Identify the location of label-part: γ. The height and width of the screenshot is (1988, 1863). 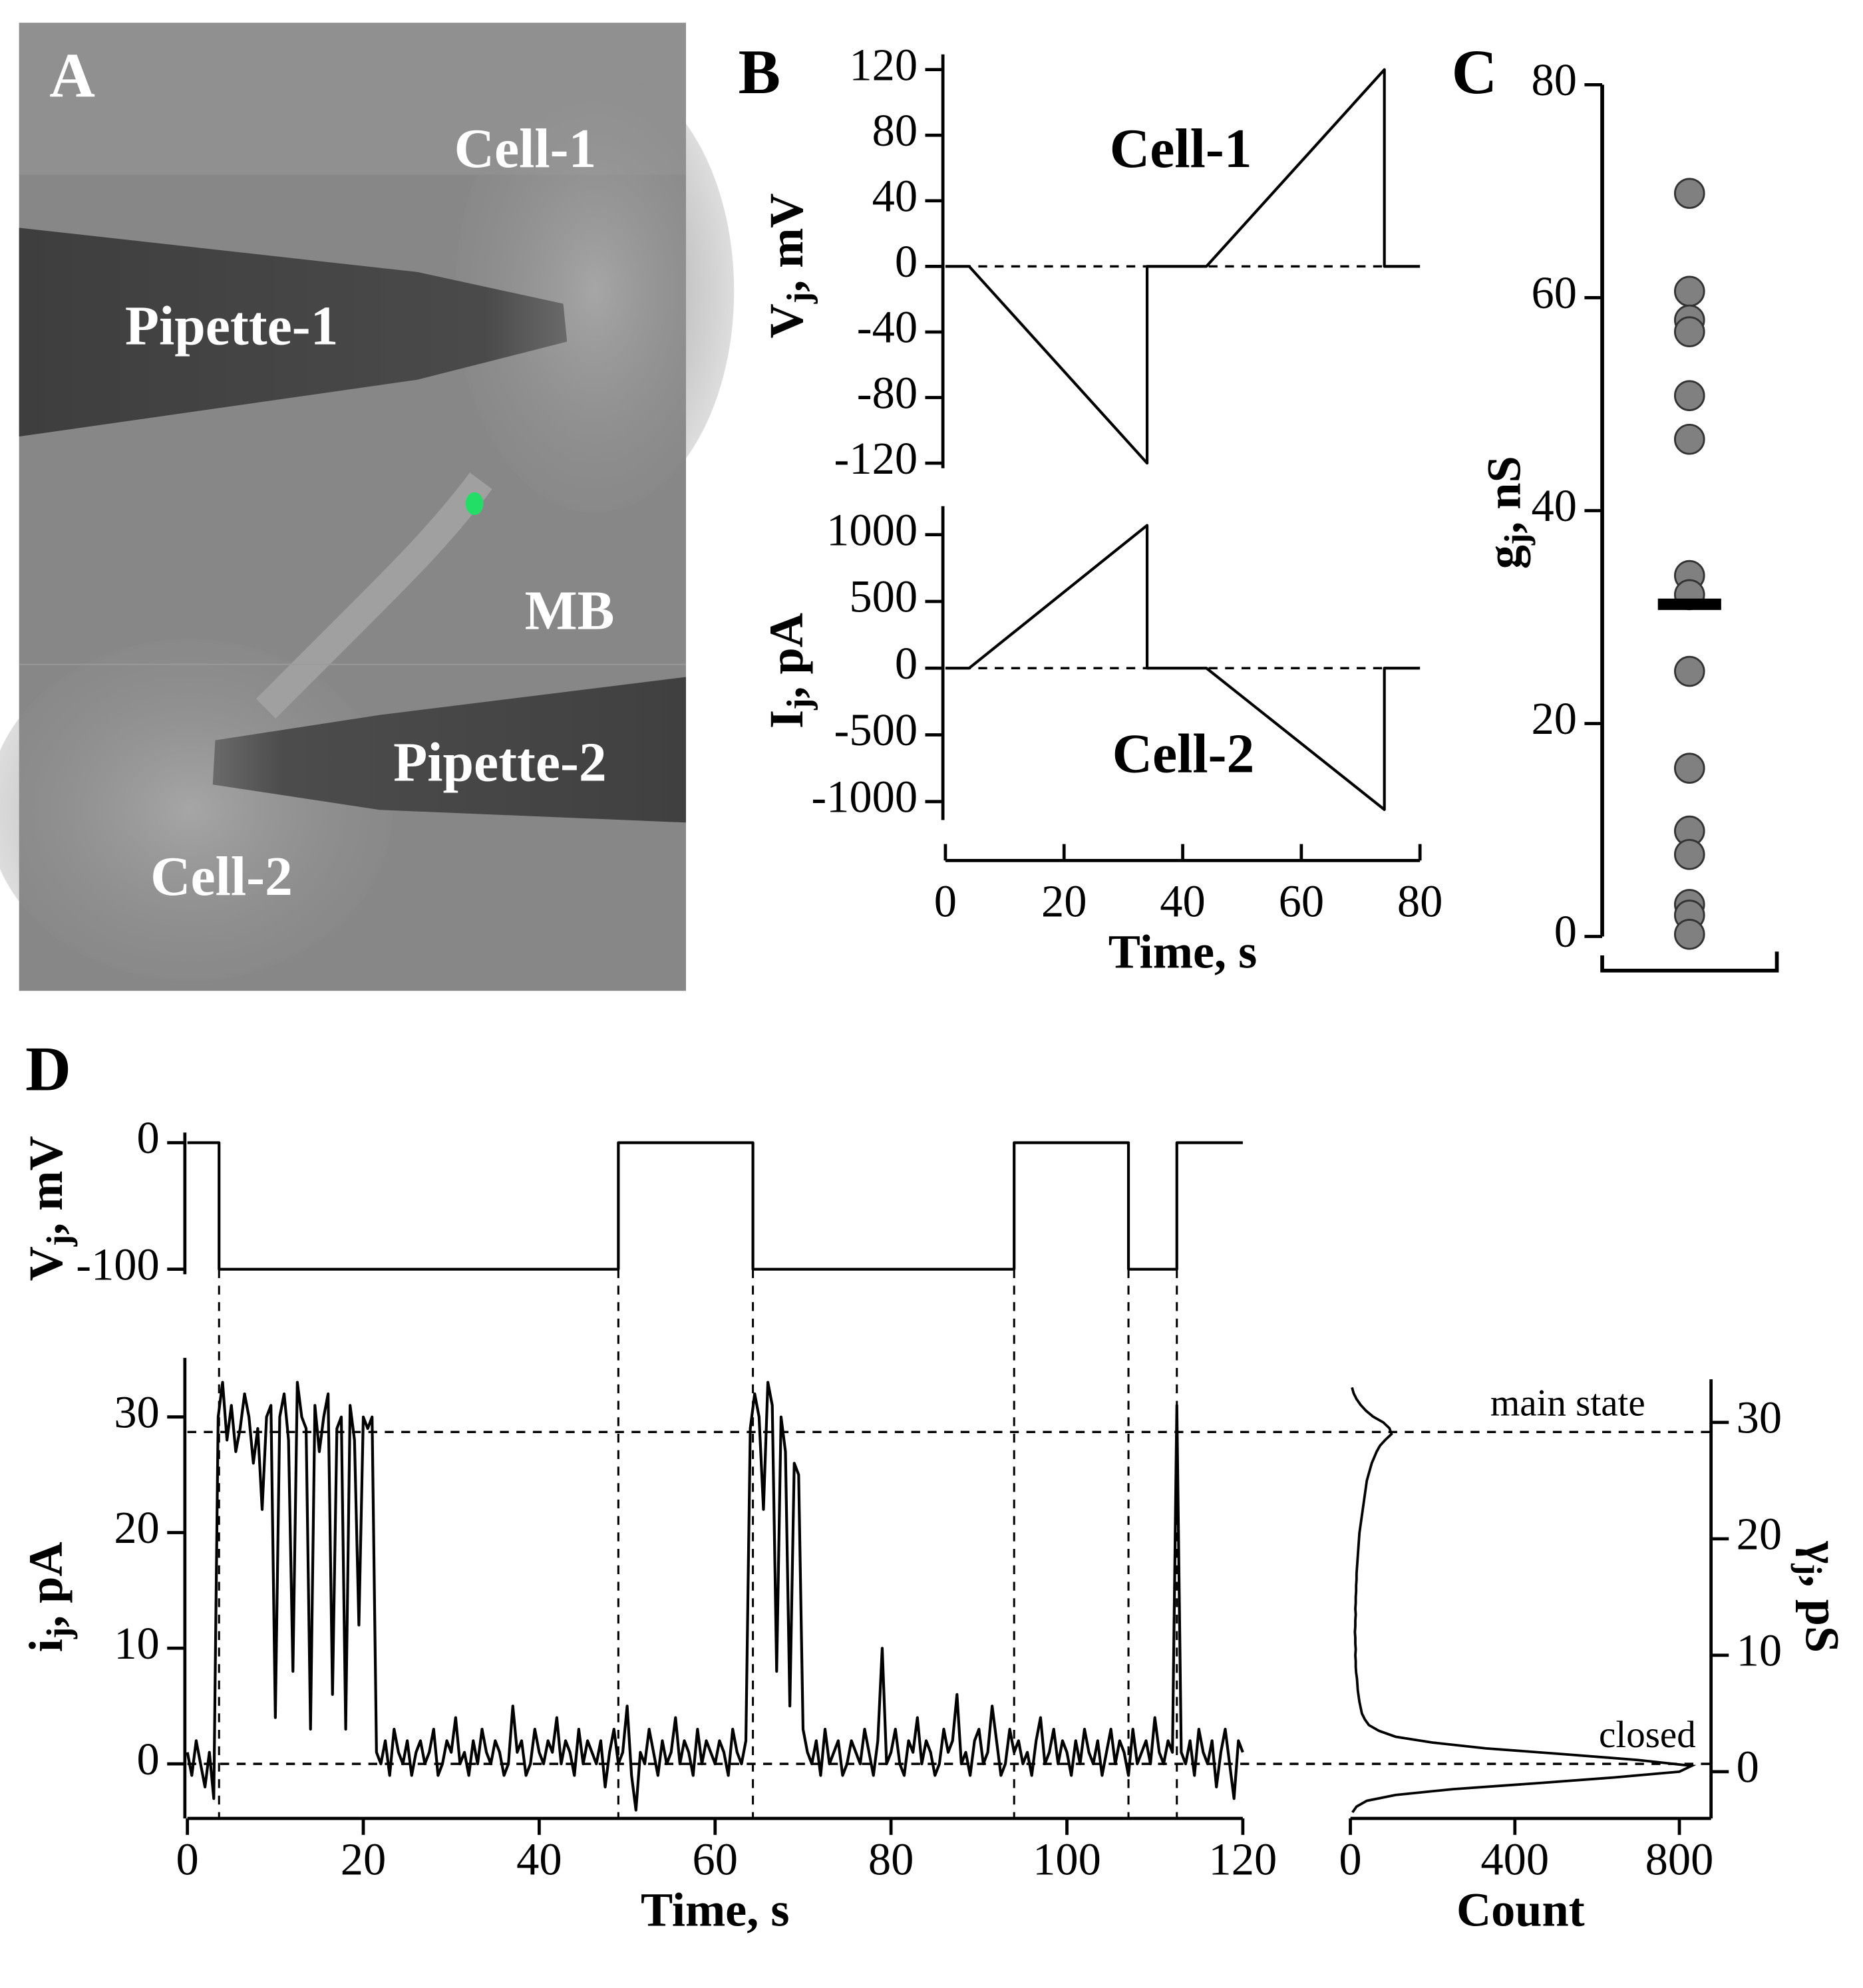
(1822, 1552).